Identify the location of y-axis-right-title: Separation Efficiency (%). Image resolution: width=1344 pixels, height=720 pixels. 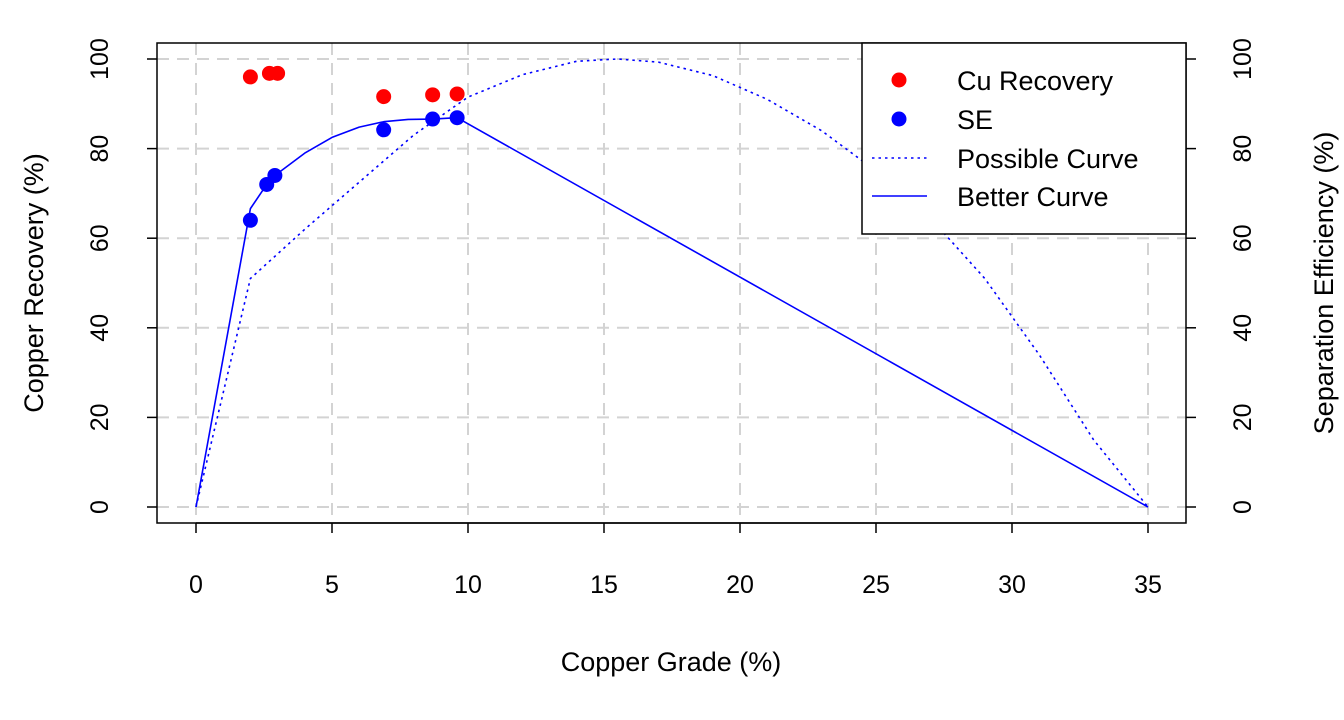
(1324, 283).